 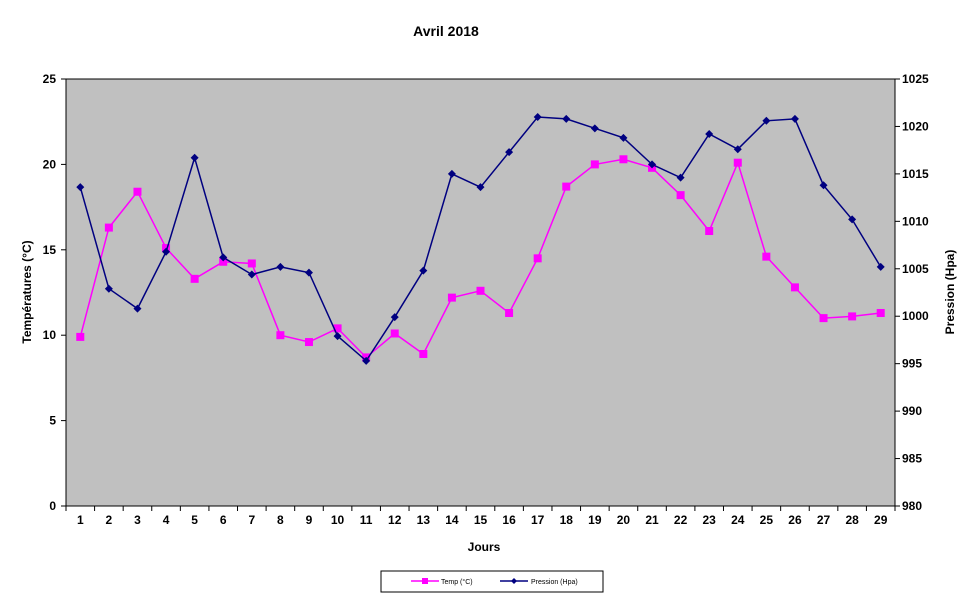 I want to click on x-tick-label: 16, so click(x=509, y=520).